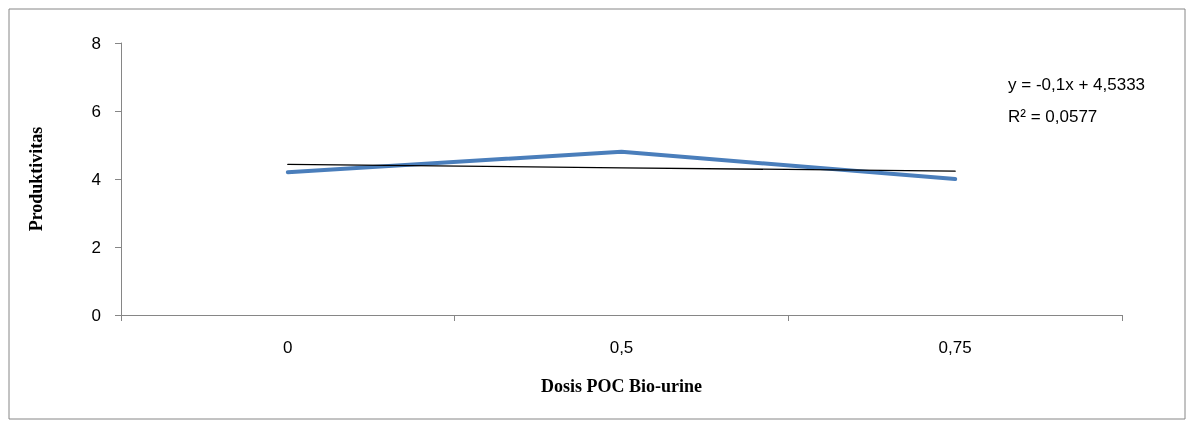 This screenshot has width=1194, height=428. What do you see at coordinates (621, 386) in the screenshot?
I see `x-axis-title: Dosis POC Bio-urine` at bounding box center [621, 386].